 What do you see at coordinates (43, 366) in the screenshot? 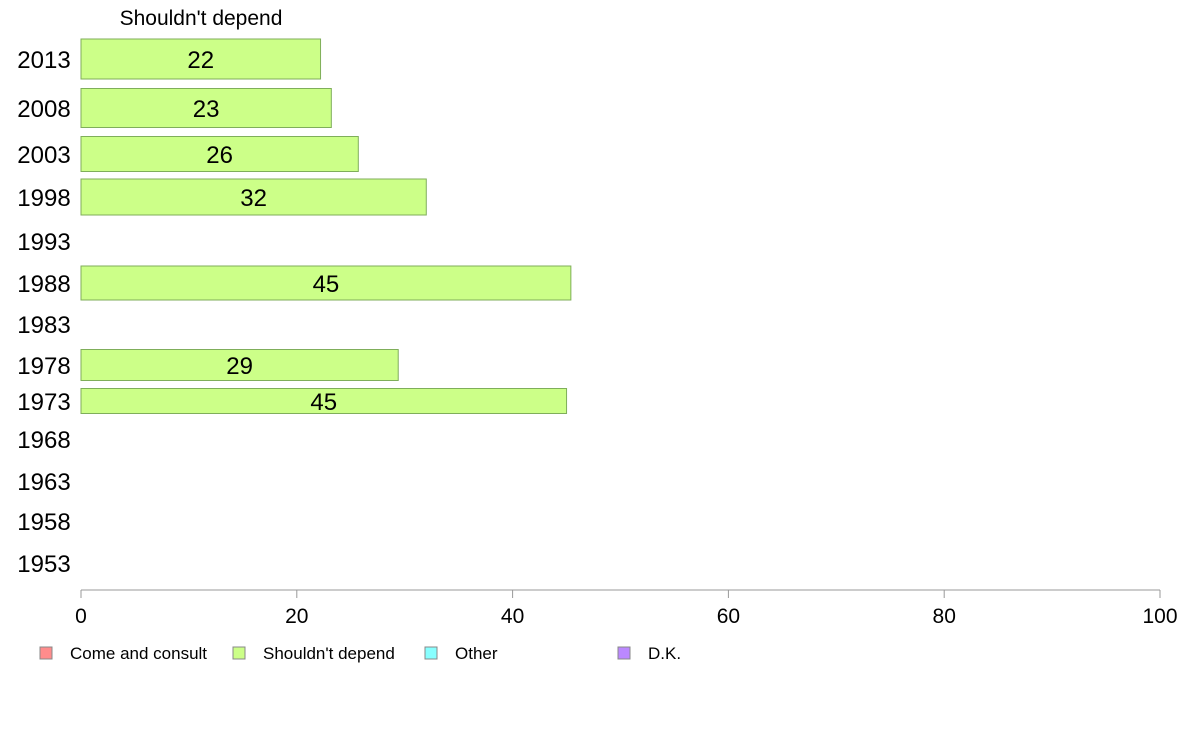
I see `y-tick-label: 1978` at bounding box center [43, 366].